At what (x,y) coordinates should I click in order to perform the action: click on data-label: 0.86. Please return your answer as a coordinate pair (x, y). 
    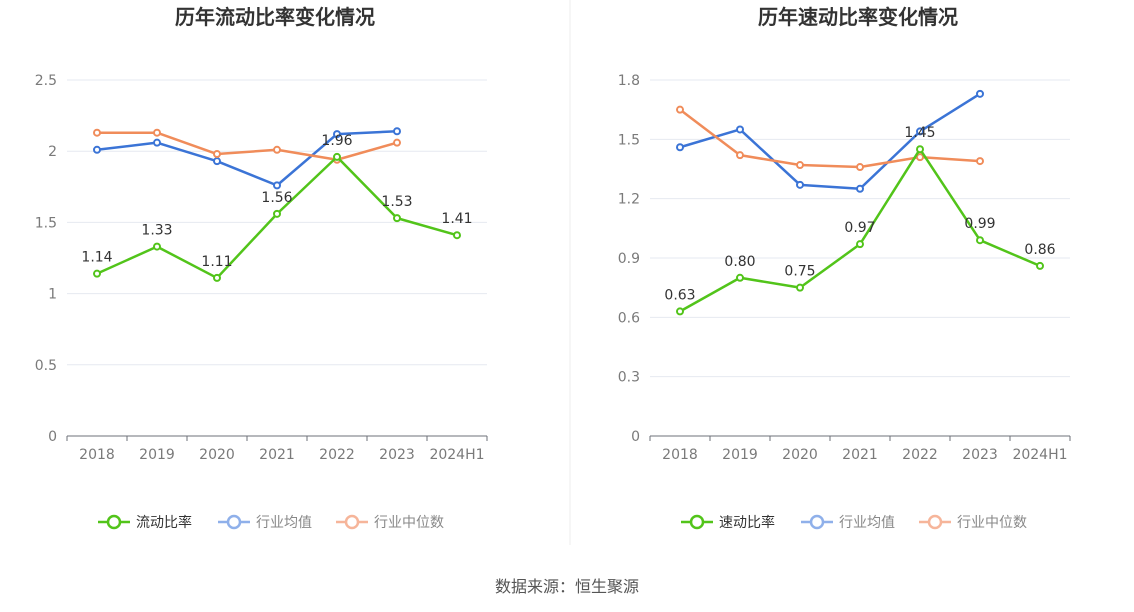
    Looking at the image, I should click on (1039, 250).